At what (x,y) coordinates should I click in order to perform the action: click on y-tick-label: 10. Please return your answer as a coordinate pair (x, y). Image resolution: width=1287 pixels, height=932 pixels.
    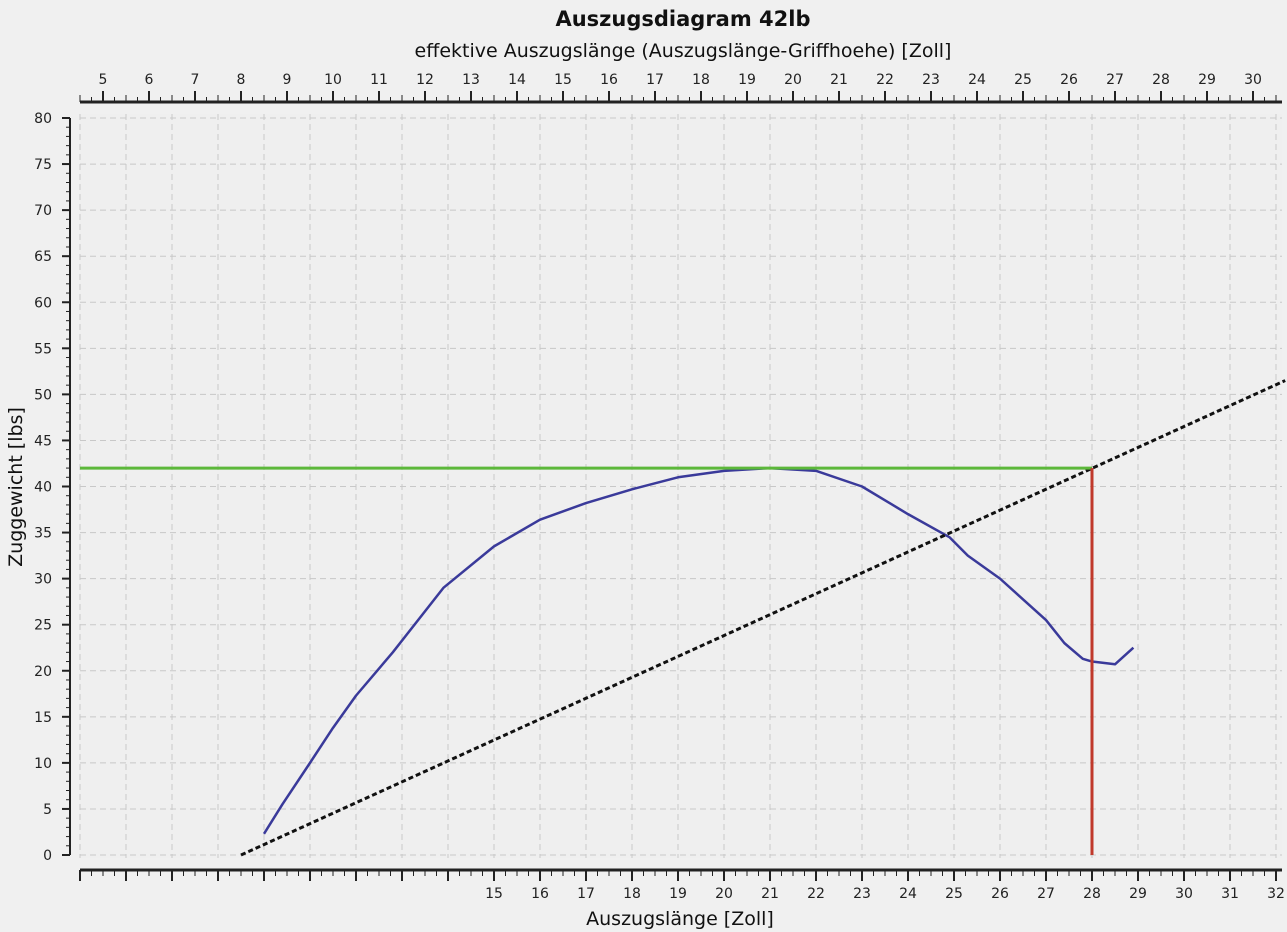
    Looking at the image, I should click on (43, 764).